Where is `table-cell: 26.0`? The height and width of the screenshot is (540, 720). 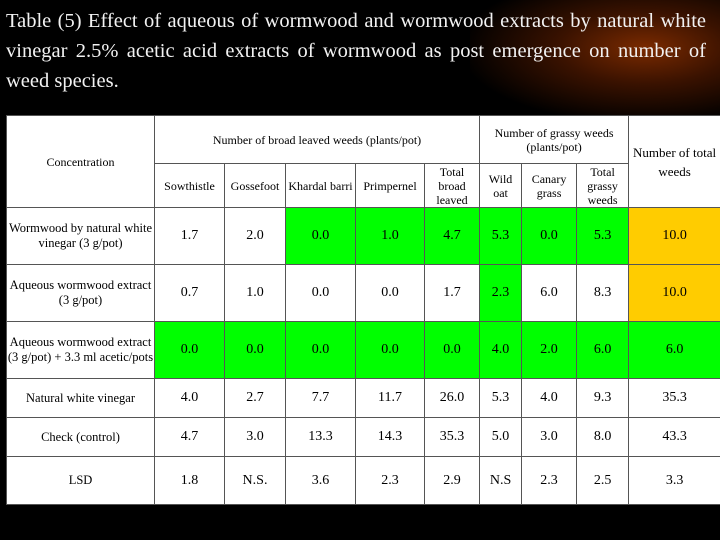 table-cell: 26.0 is located at coordinates (452, 398).